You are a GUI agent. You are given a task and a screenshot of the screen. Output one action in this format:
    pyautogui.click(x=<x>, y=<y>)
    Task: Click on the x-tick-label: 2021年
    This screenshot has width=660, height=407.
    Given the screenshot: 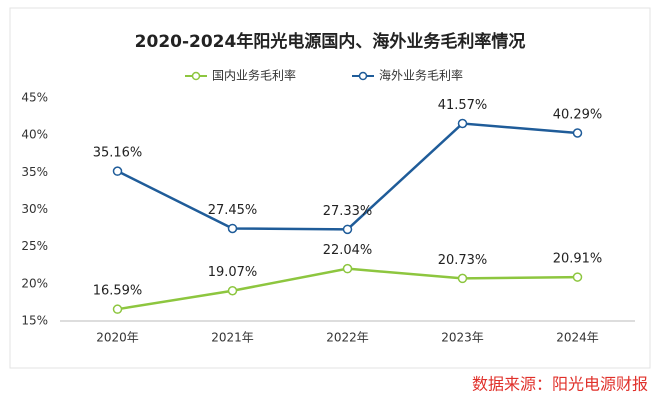 What is the action you would take?
    pyautogui.click(x=232, y=338)
    